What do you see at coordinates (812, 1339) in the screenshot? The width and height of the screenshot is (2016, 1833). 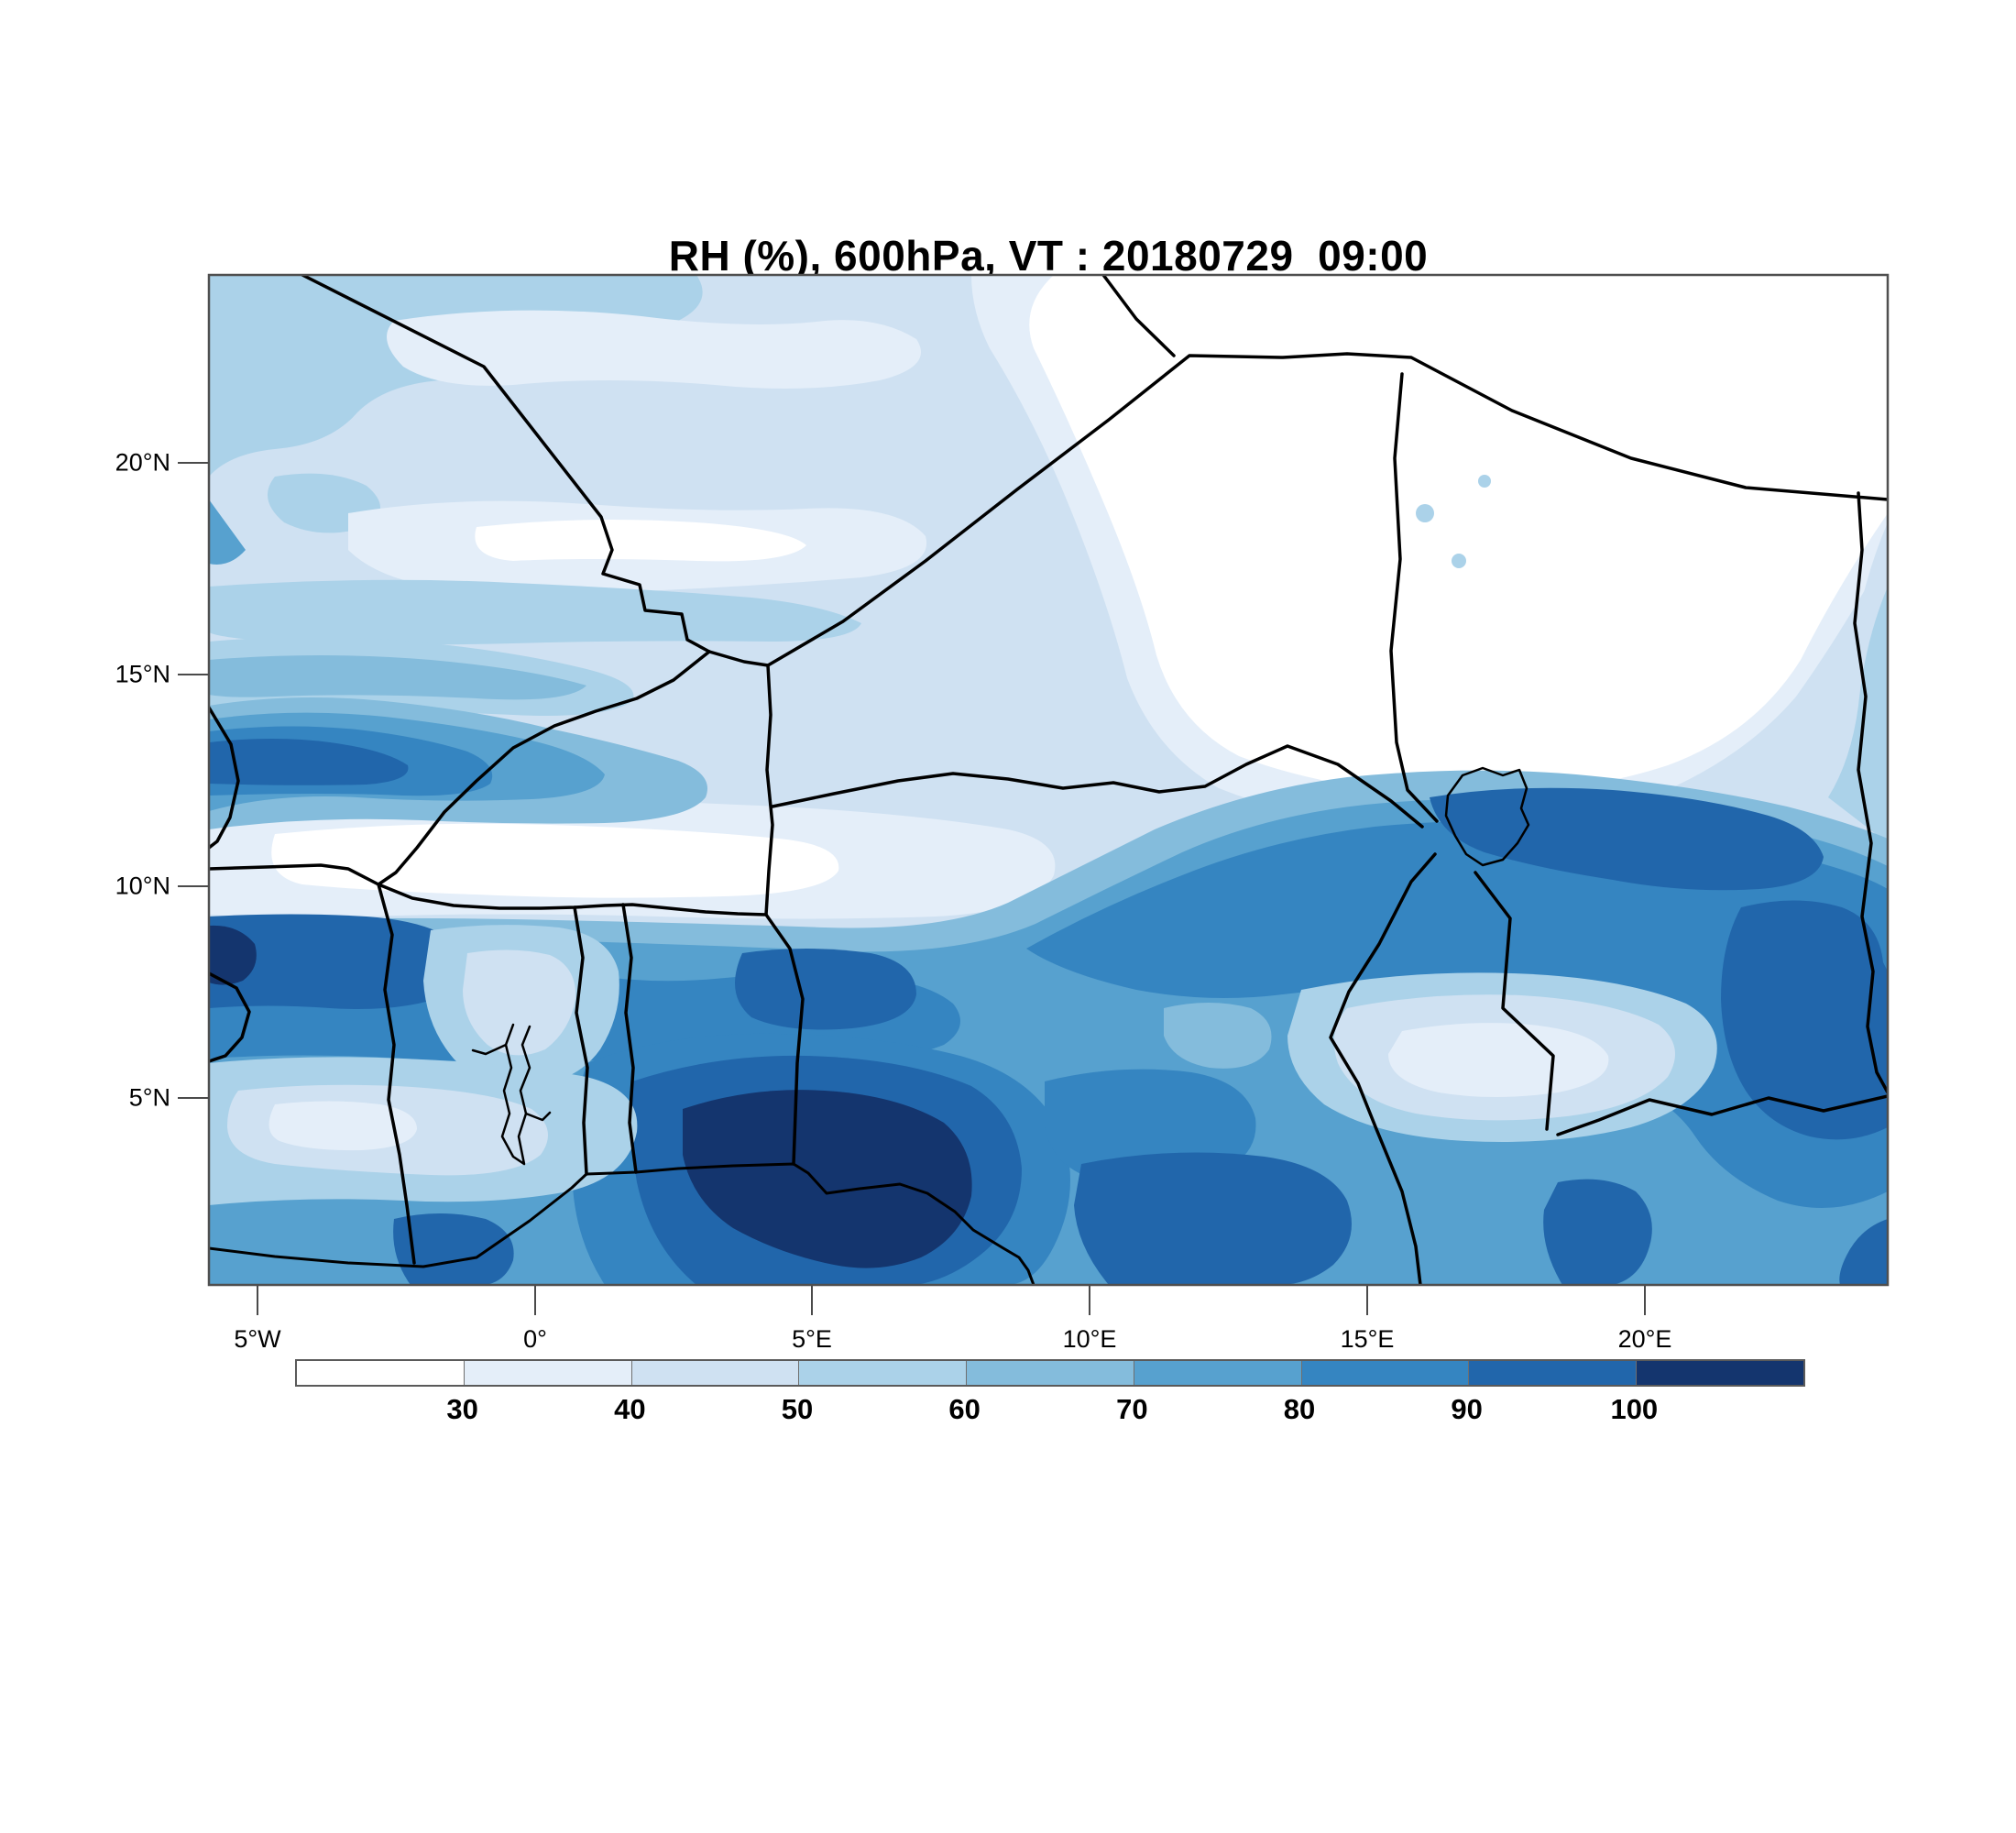 I see `x-tick-label: 5°E` at bounding box center [812, 1339].